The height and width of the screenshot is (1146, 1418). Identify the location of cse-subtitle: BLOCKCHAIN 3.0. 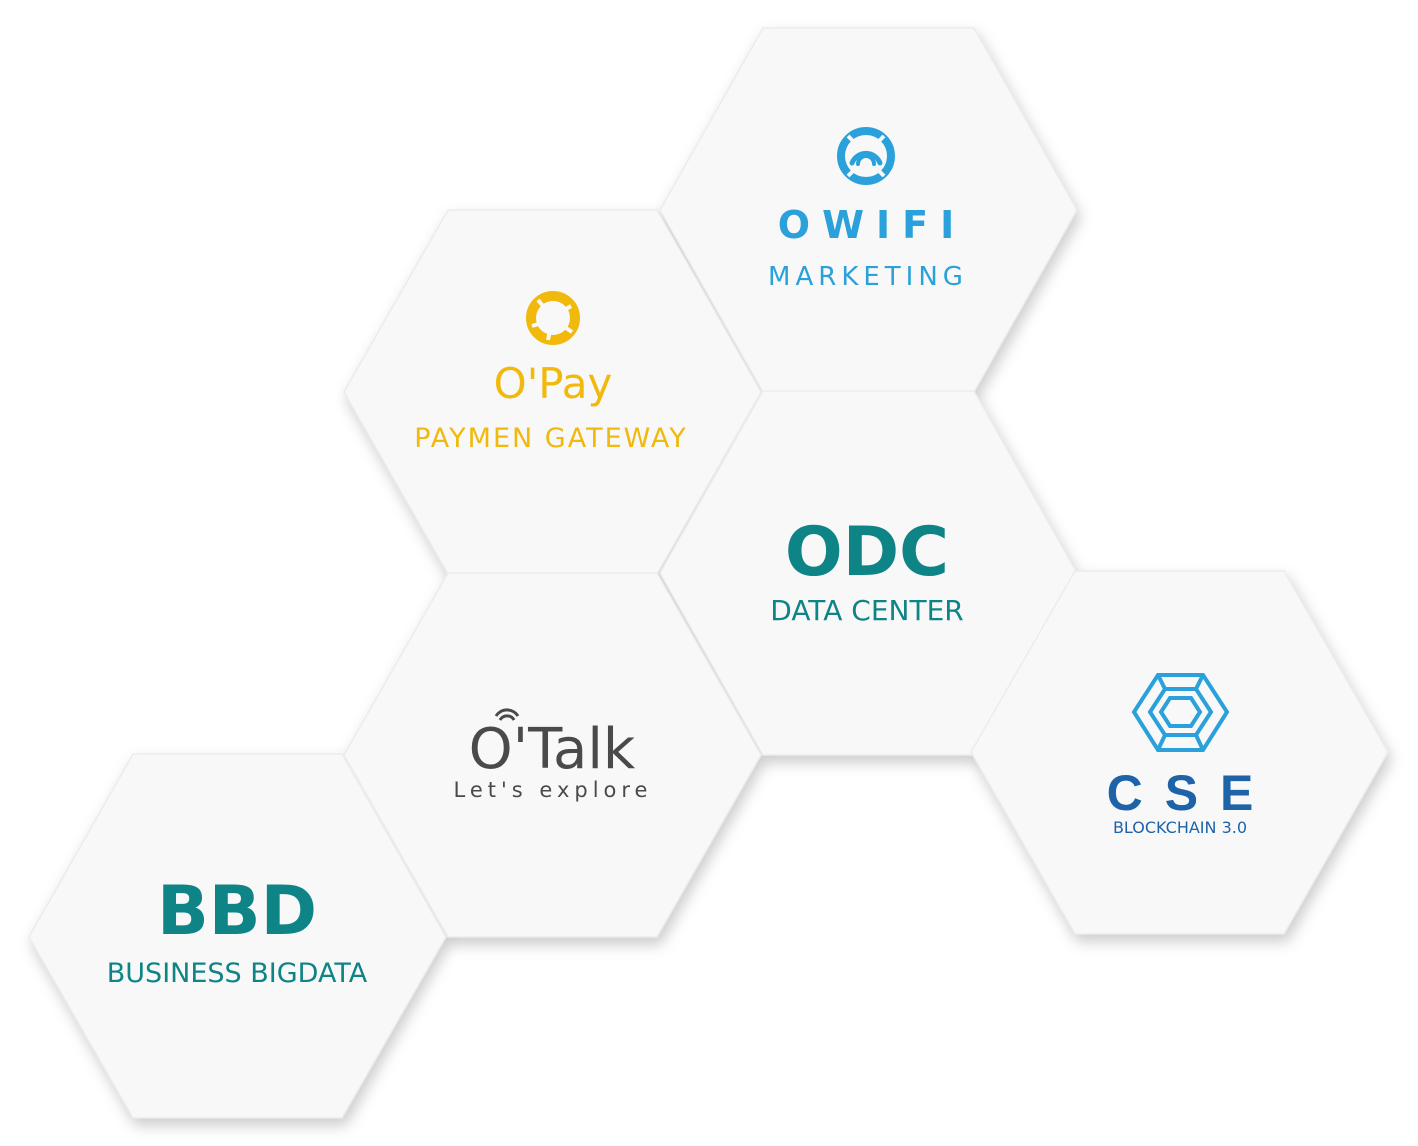
(1180, 827).